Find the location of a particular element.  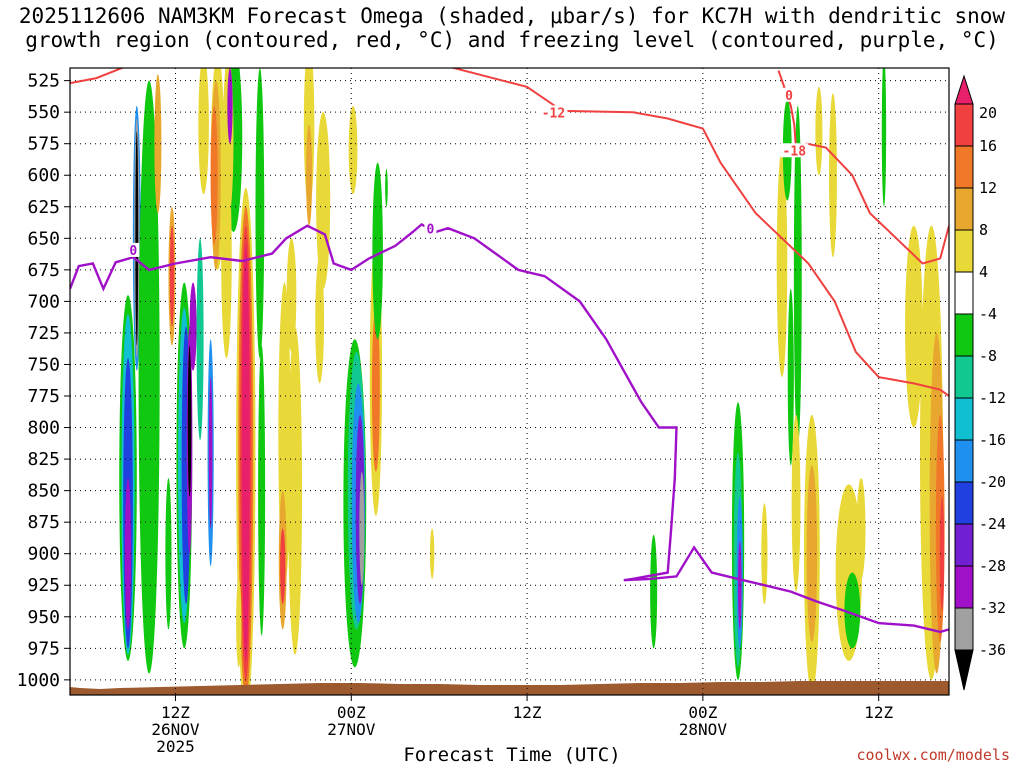

x-tick-label: 27NOV is located at coordinates (351, 729).